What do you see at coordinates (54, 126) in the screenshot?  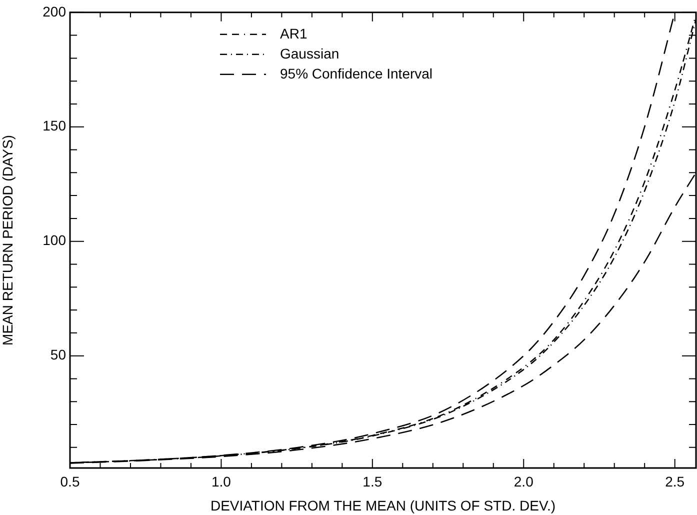 I see `y-tick-label: 150` at bounding box center [54, 126].